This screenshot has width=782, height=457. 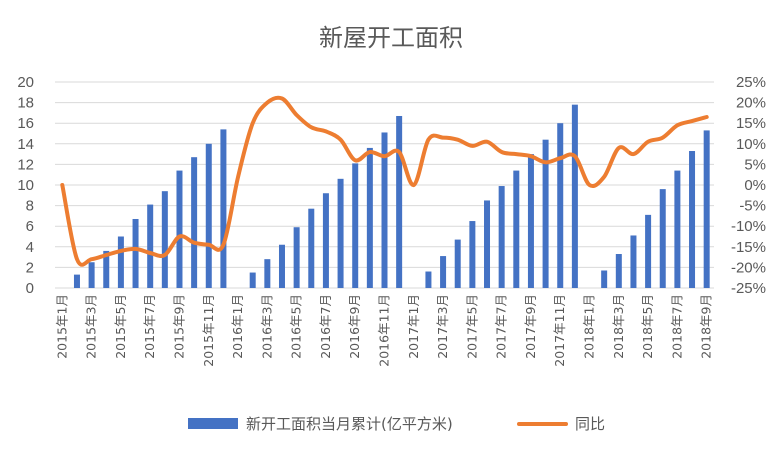 What do you see at coordinates (391, 38) in the screenshot?
I see `chart-title: 新屋开工面积` at bounding box center [391, 38].